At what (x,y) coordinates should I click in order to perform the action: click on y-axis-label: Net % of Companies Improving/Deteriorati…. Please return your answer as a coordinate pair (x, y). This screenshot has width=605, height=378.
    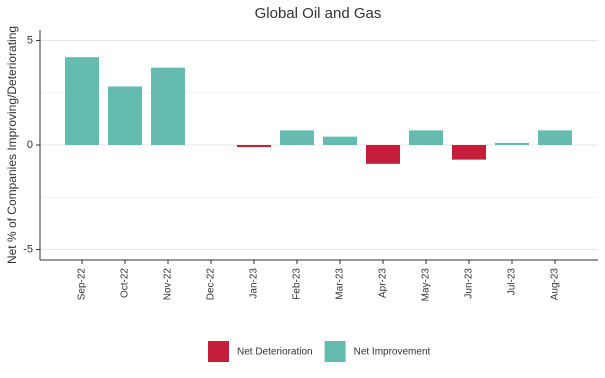
    Looking at the image, I should click on (12, 145).